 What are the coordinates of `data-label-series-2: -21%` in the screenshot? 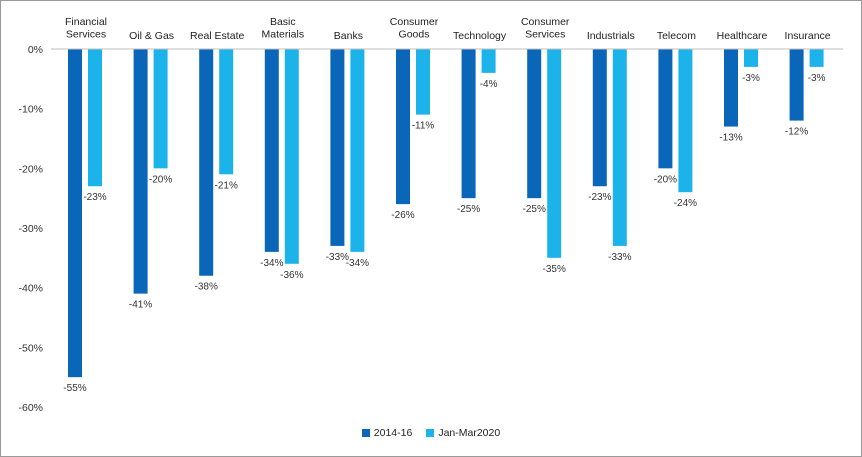 It's located at (226, 185).